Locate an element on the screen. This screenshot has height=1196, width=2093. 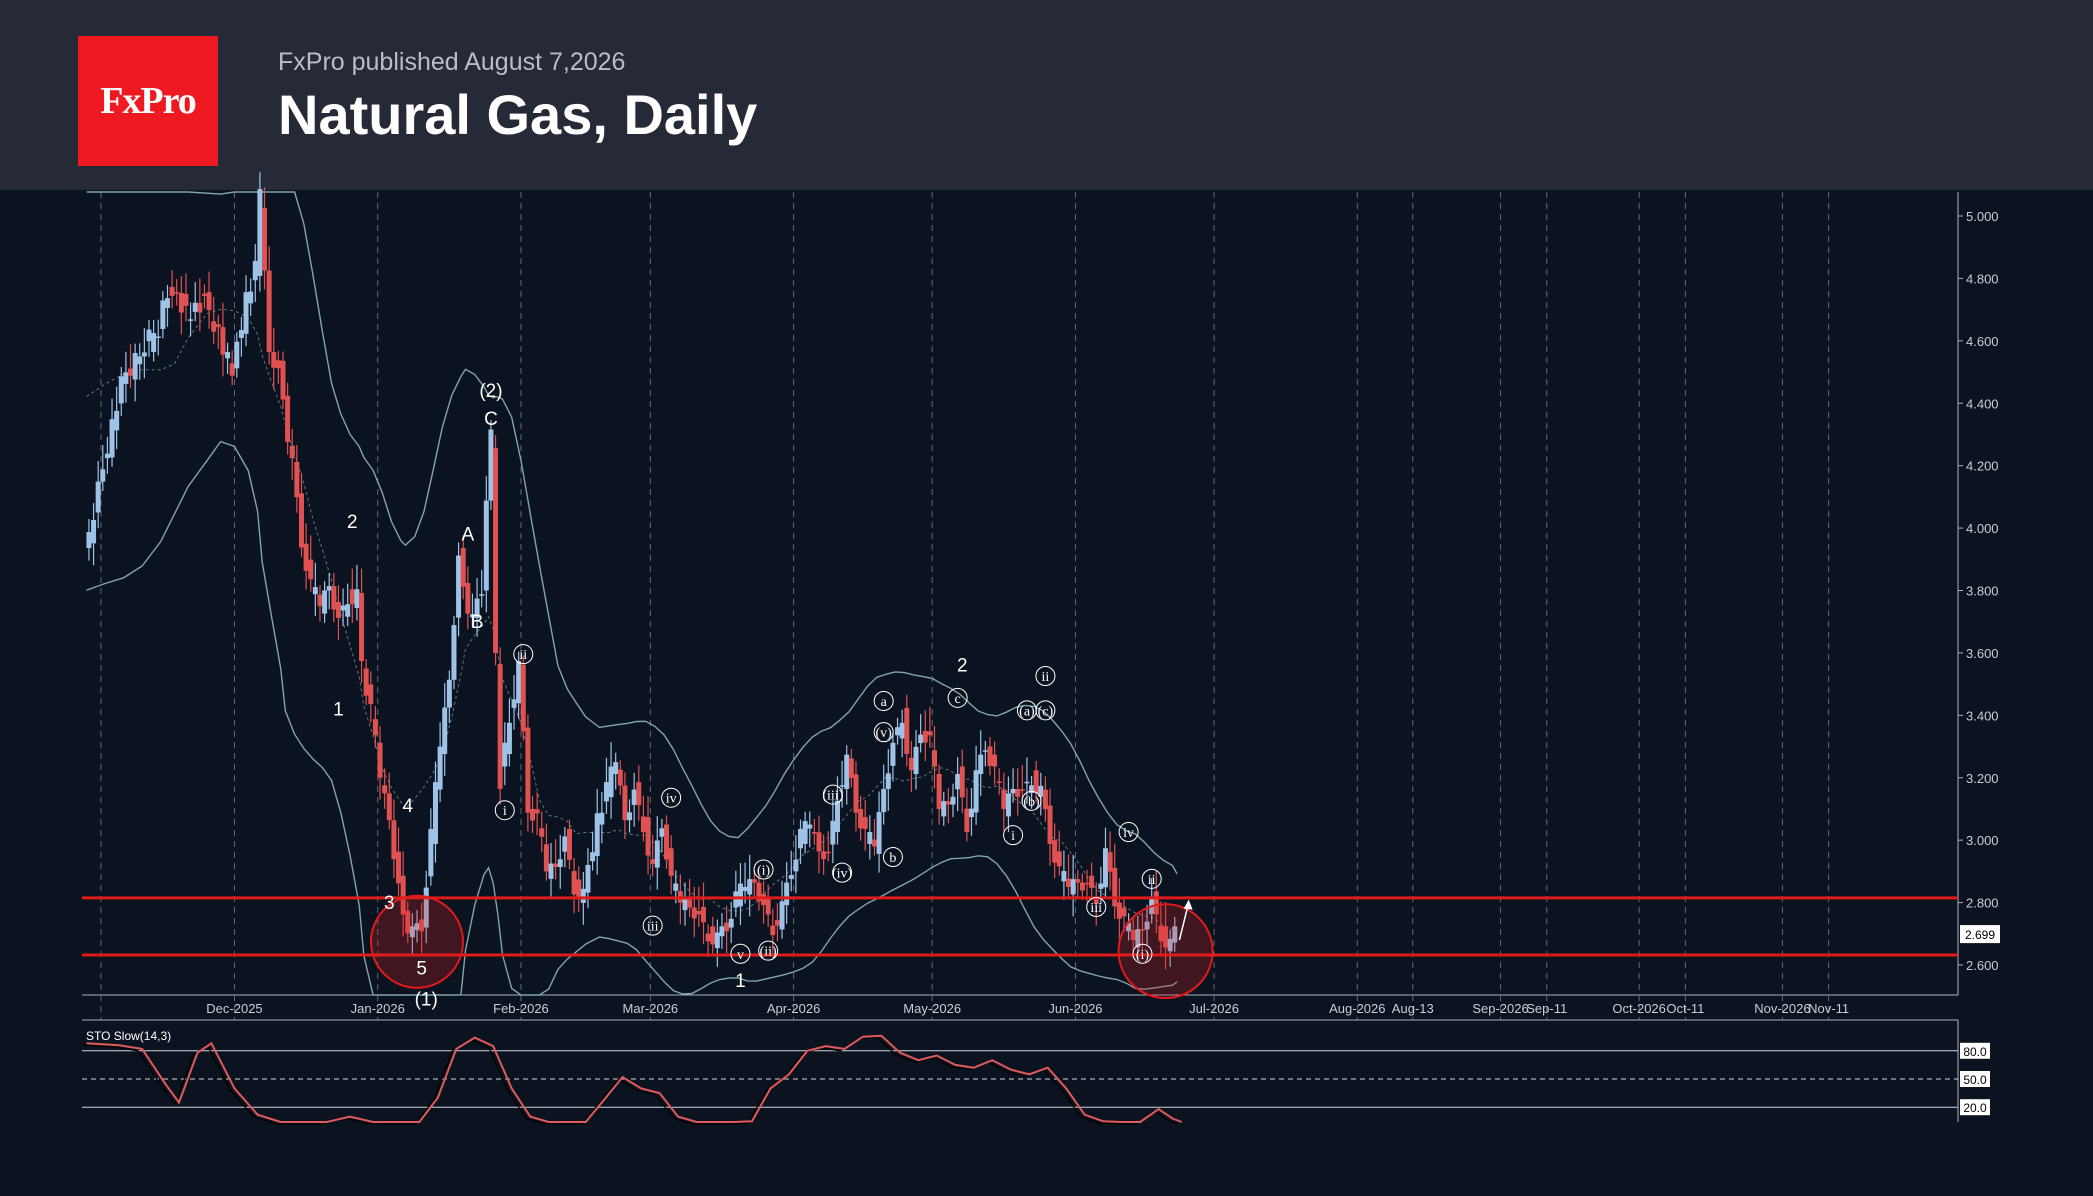
wave-label: (v) is located at coordinates (884, 733).